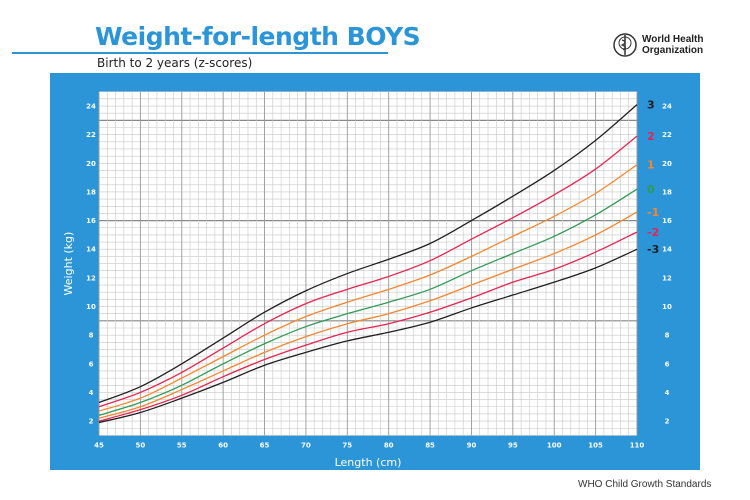  I want to click on x-tick-label: 60, so click(223, 445).